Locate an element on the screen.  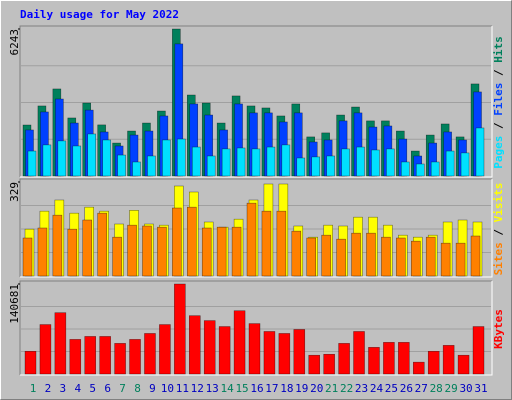
x-tick-label: 9 is located at coordinates (152, 388).